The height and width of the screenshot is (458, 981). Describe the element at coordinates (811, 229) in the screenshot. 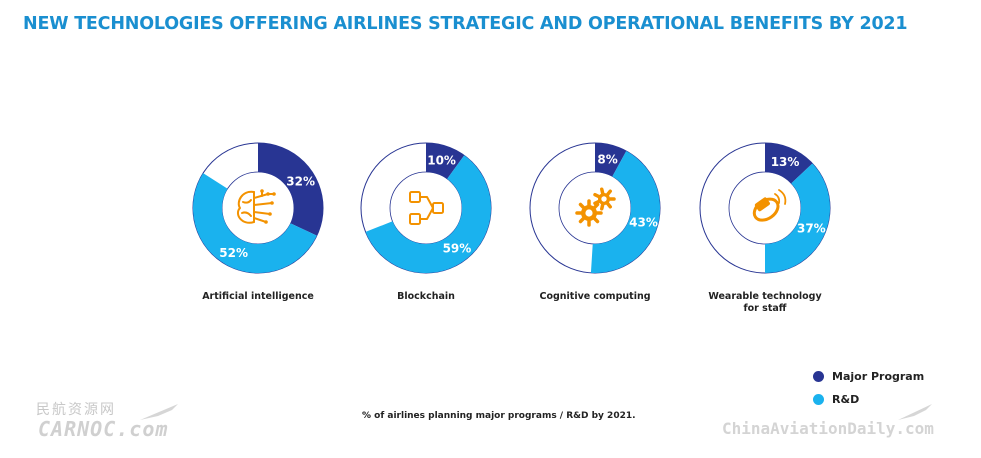

I see `data-label-rnd: 37%` at that location.